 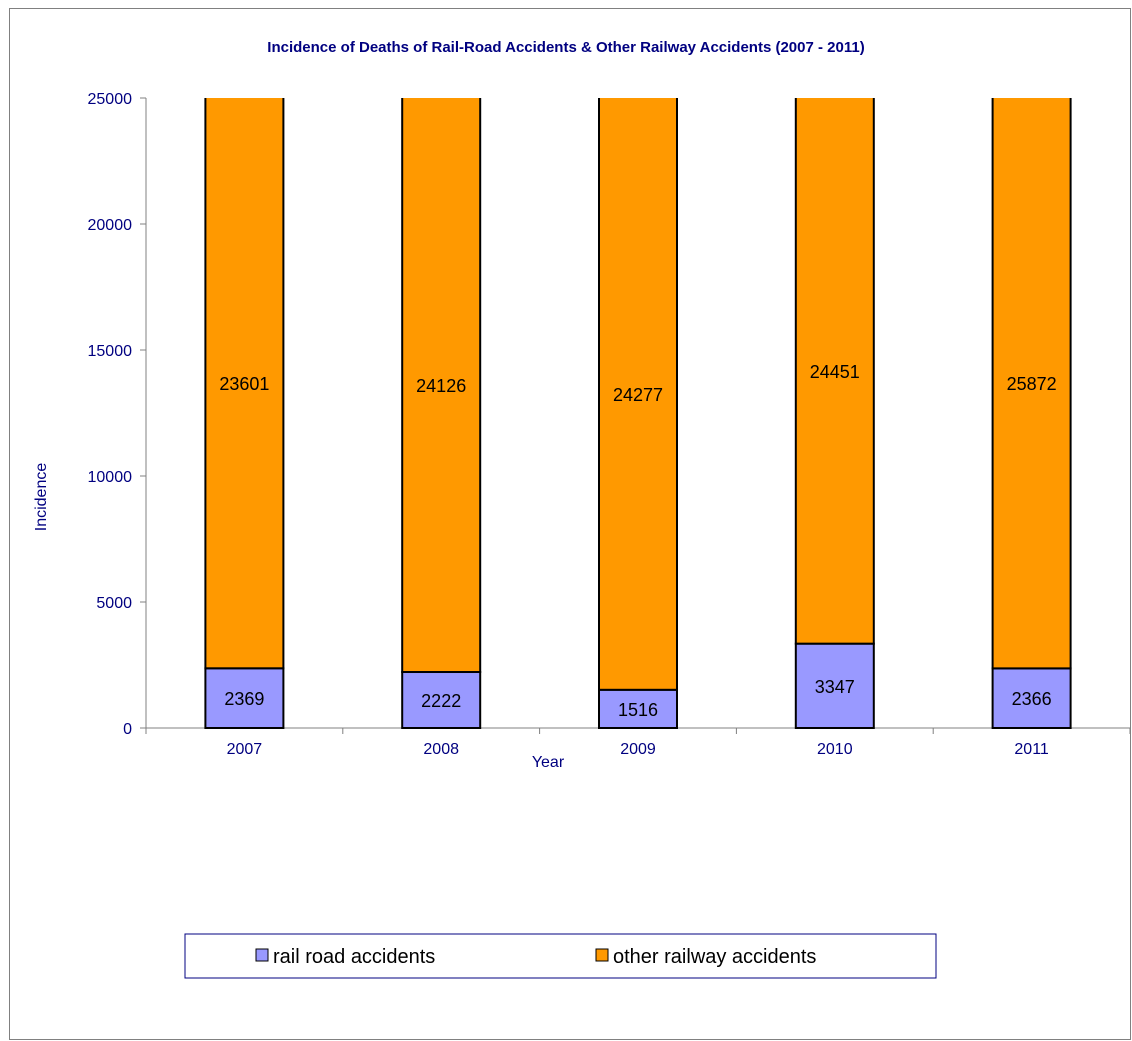 I want to click on legend-box, so click(x=560, y=956).